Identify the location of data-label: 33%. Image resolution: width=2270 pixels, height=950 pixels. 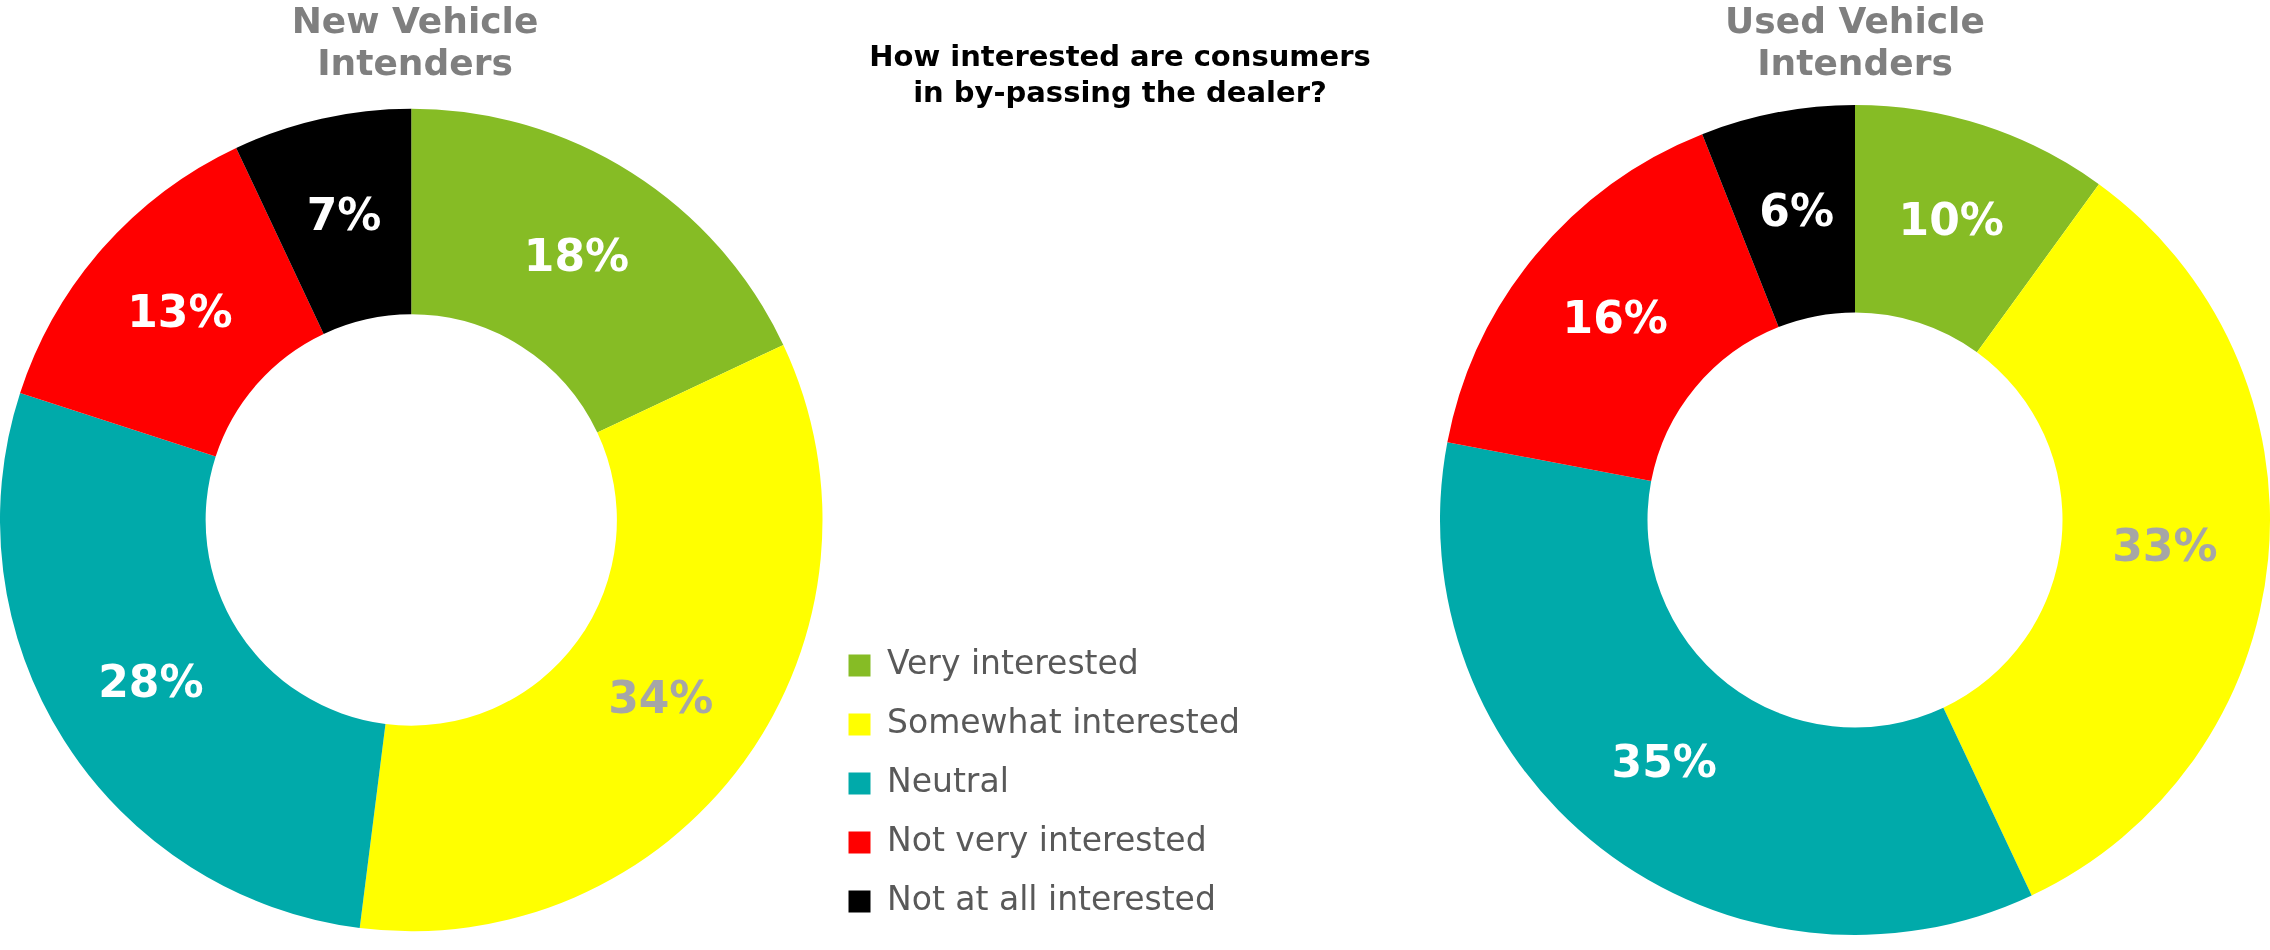
(2165, 545).